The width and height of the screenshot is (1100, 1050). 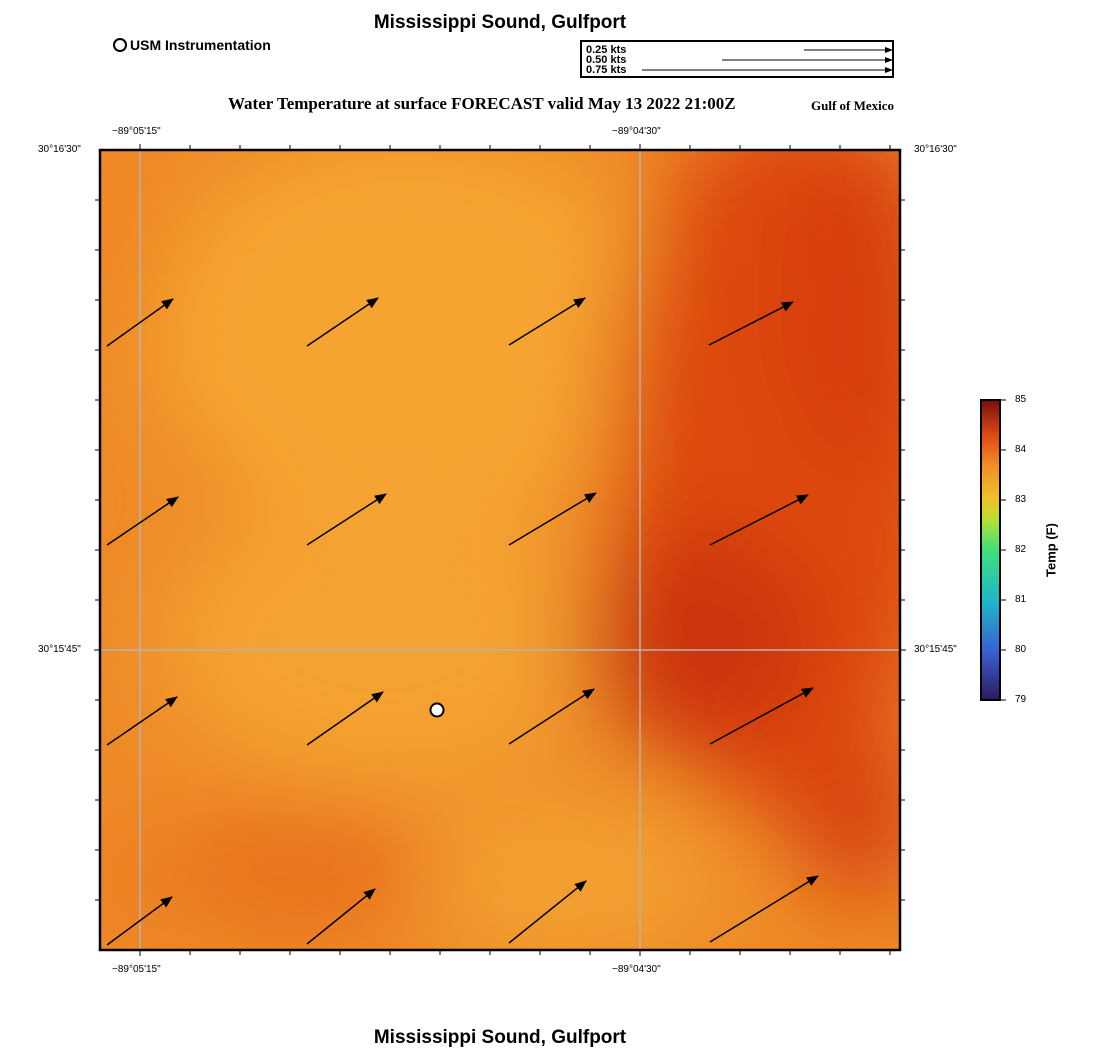 What do you see at coordinates (990, 550) in the screenshot?
I see `colorbar-ramp` at bounding box center [990, 550].